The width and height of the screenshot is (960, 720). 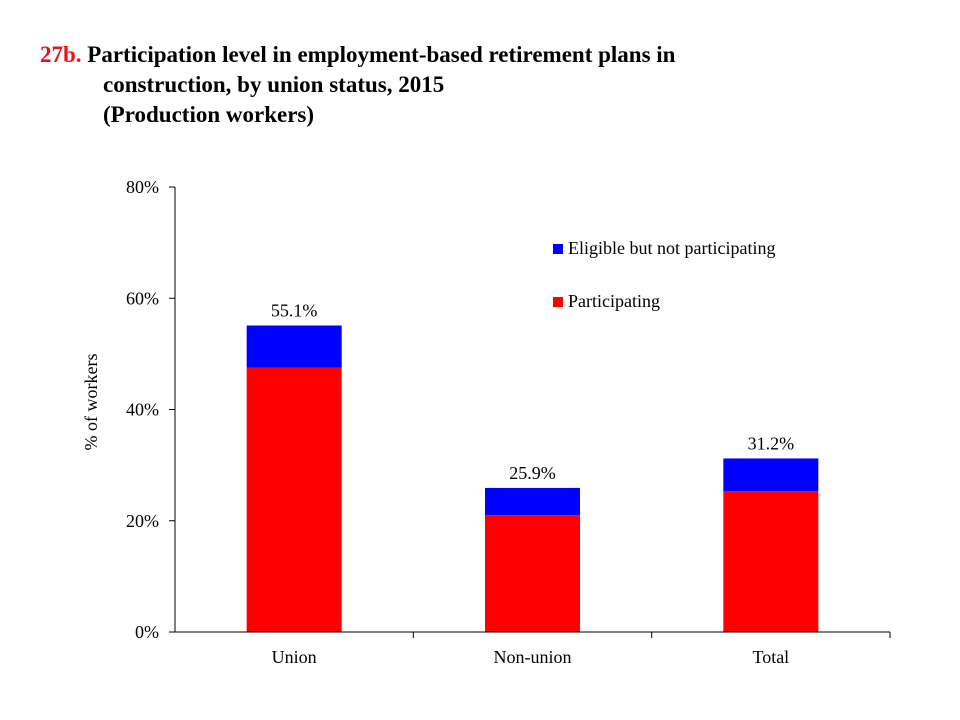 I want to click on data-label-total: 25.9%, so click(x=532, y=473).